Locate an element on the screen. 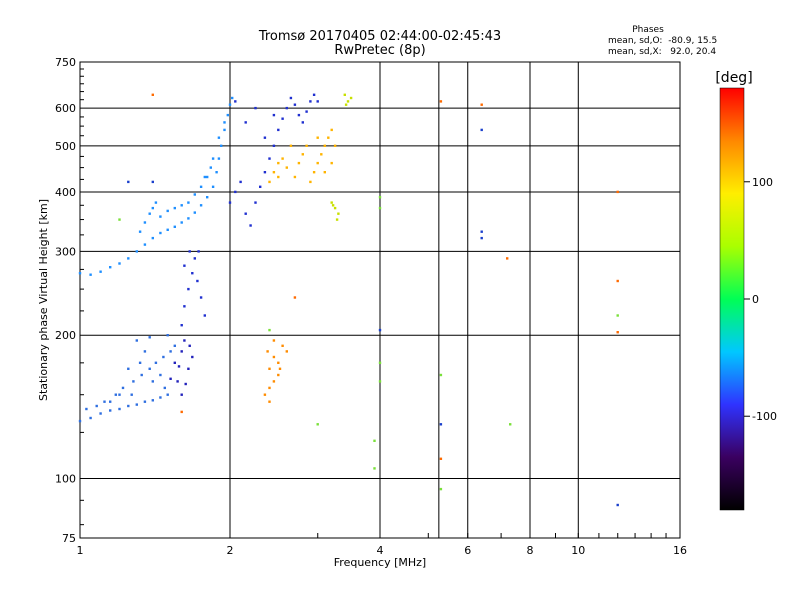  colorbar-label: [deg] is located at coordinates (733, 78).